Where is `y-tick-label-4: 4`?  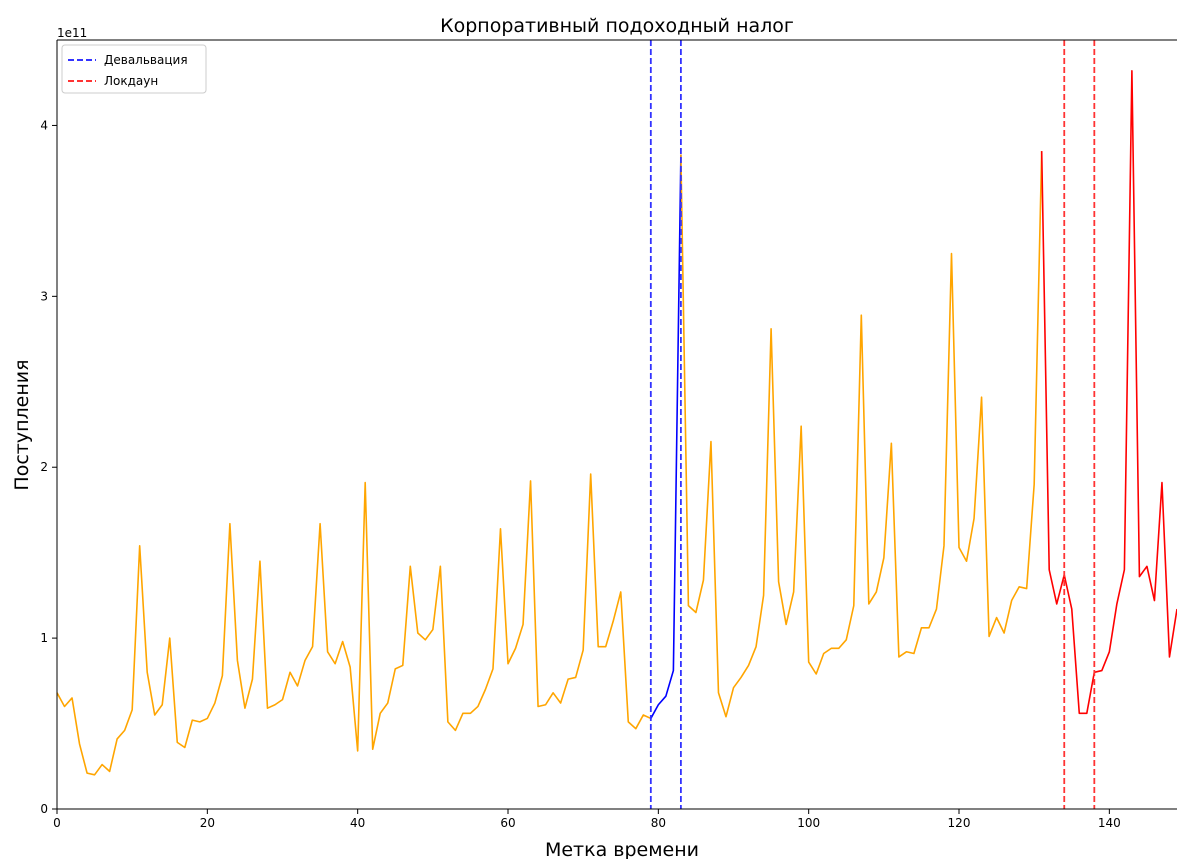
y-tick-label-4: 4 is located at coordinates (44, 125).